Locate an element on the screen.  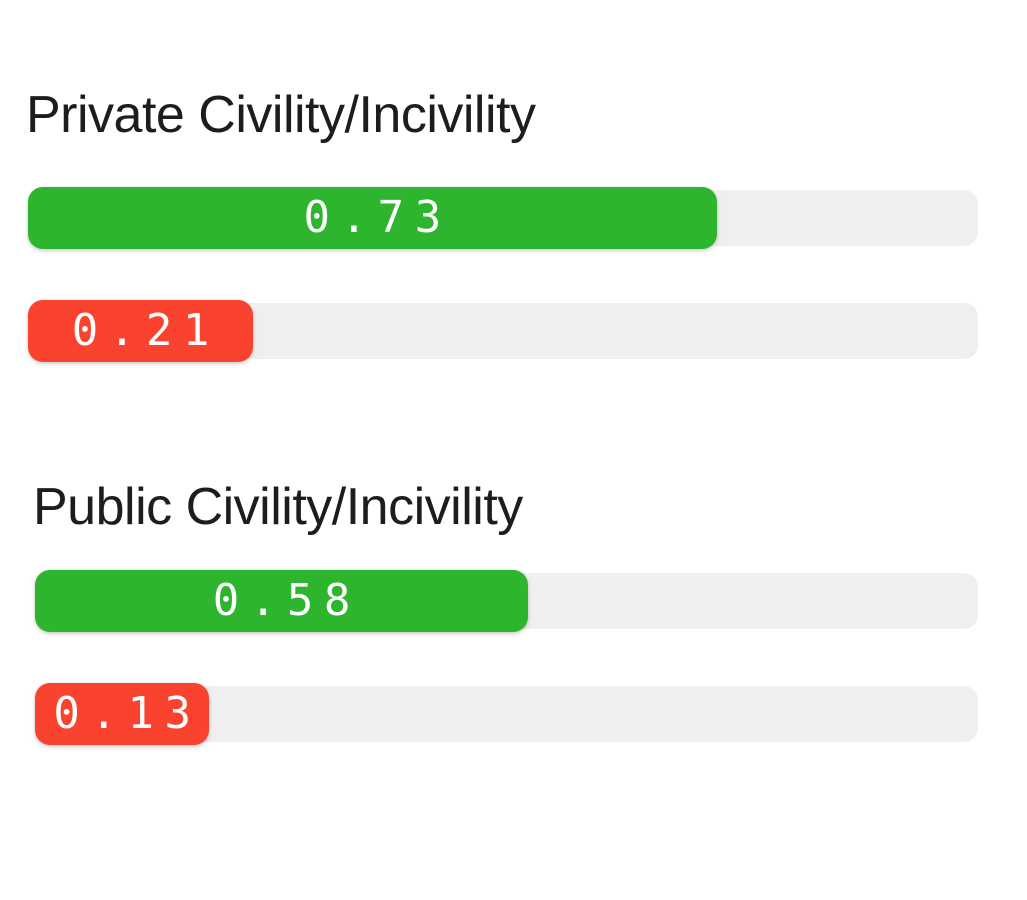
private-civility-bar-row: 0.73 is located at coordinates (503, 217).